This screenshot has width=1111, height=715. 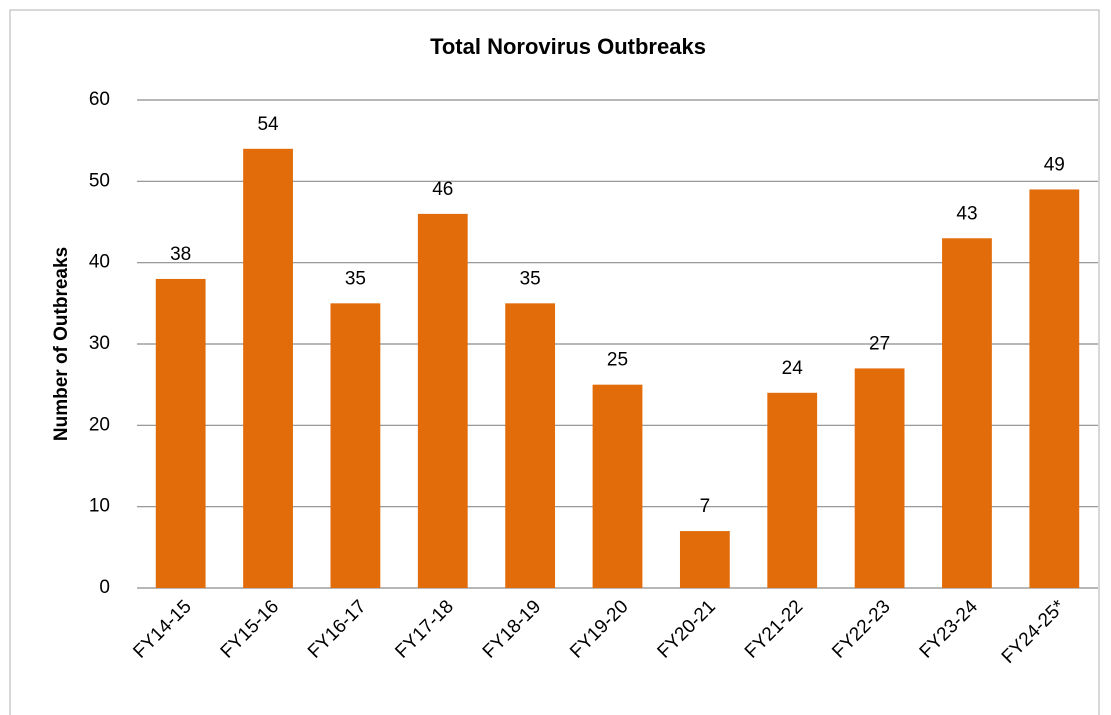 What do you see at coordinates (512, 629) in the screenshot?
I see `x-tick-label: FY18-19` at bounding box center [512, 629].